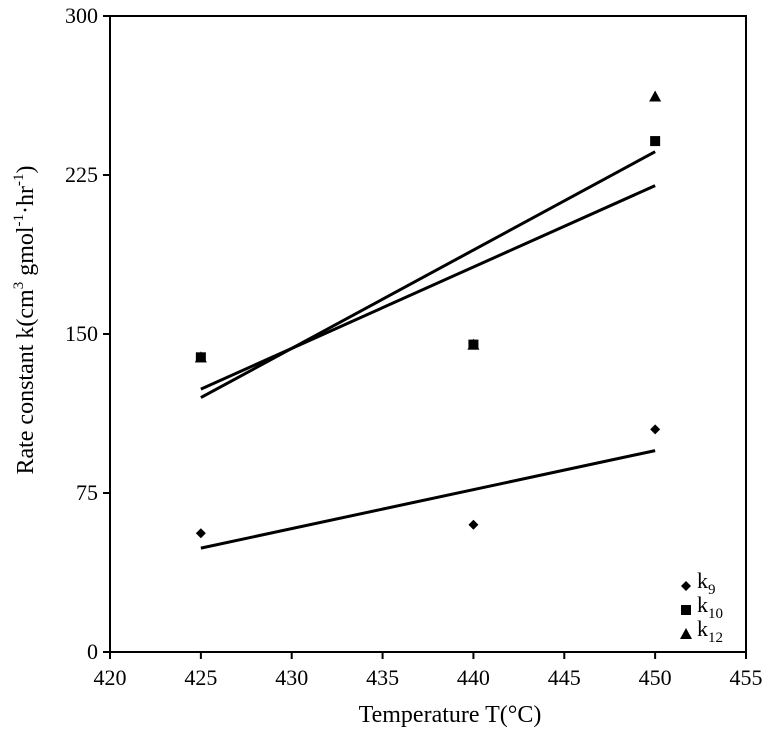  Describe the element at coordinates (710, 631) in the screenshot. I see `legend-label-k12: k12` at that location.